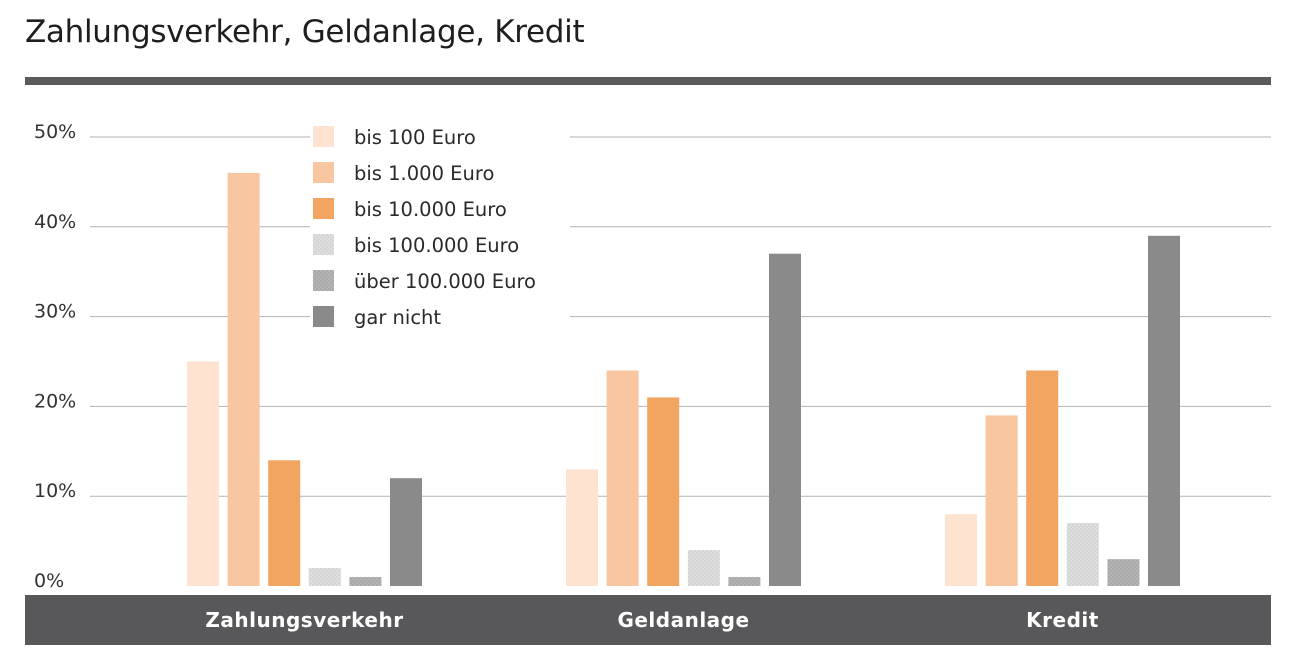 The width and height of the screenshot is (1296, 670). Describe the element at coordinates (55, 132) in the screenshot. I see `y-tick-label: 50%` at that location.